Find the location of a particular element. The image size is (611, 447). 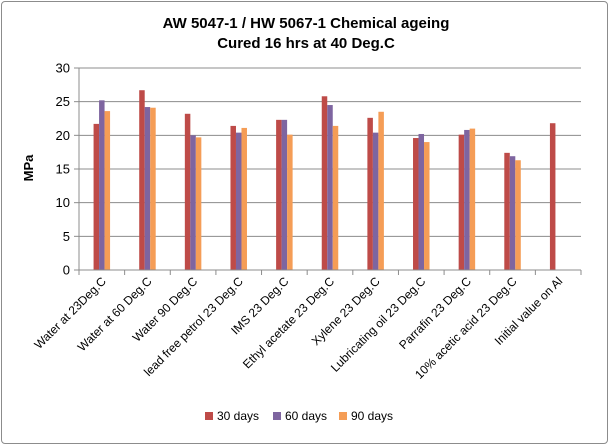

legend-item: 30 days is located at coordinates (232, 416).